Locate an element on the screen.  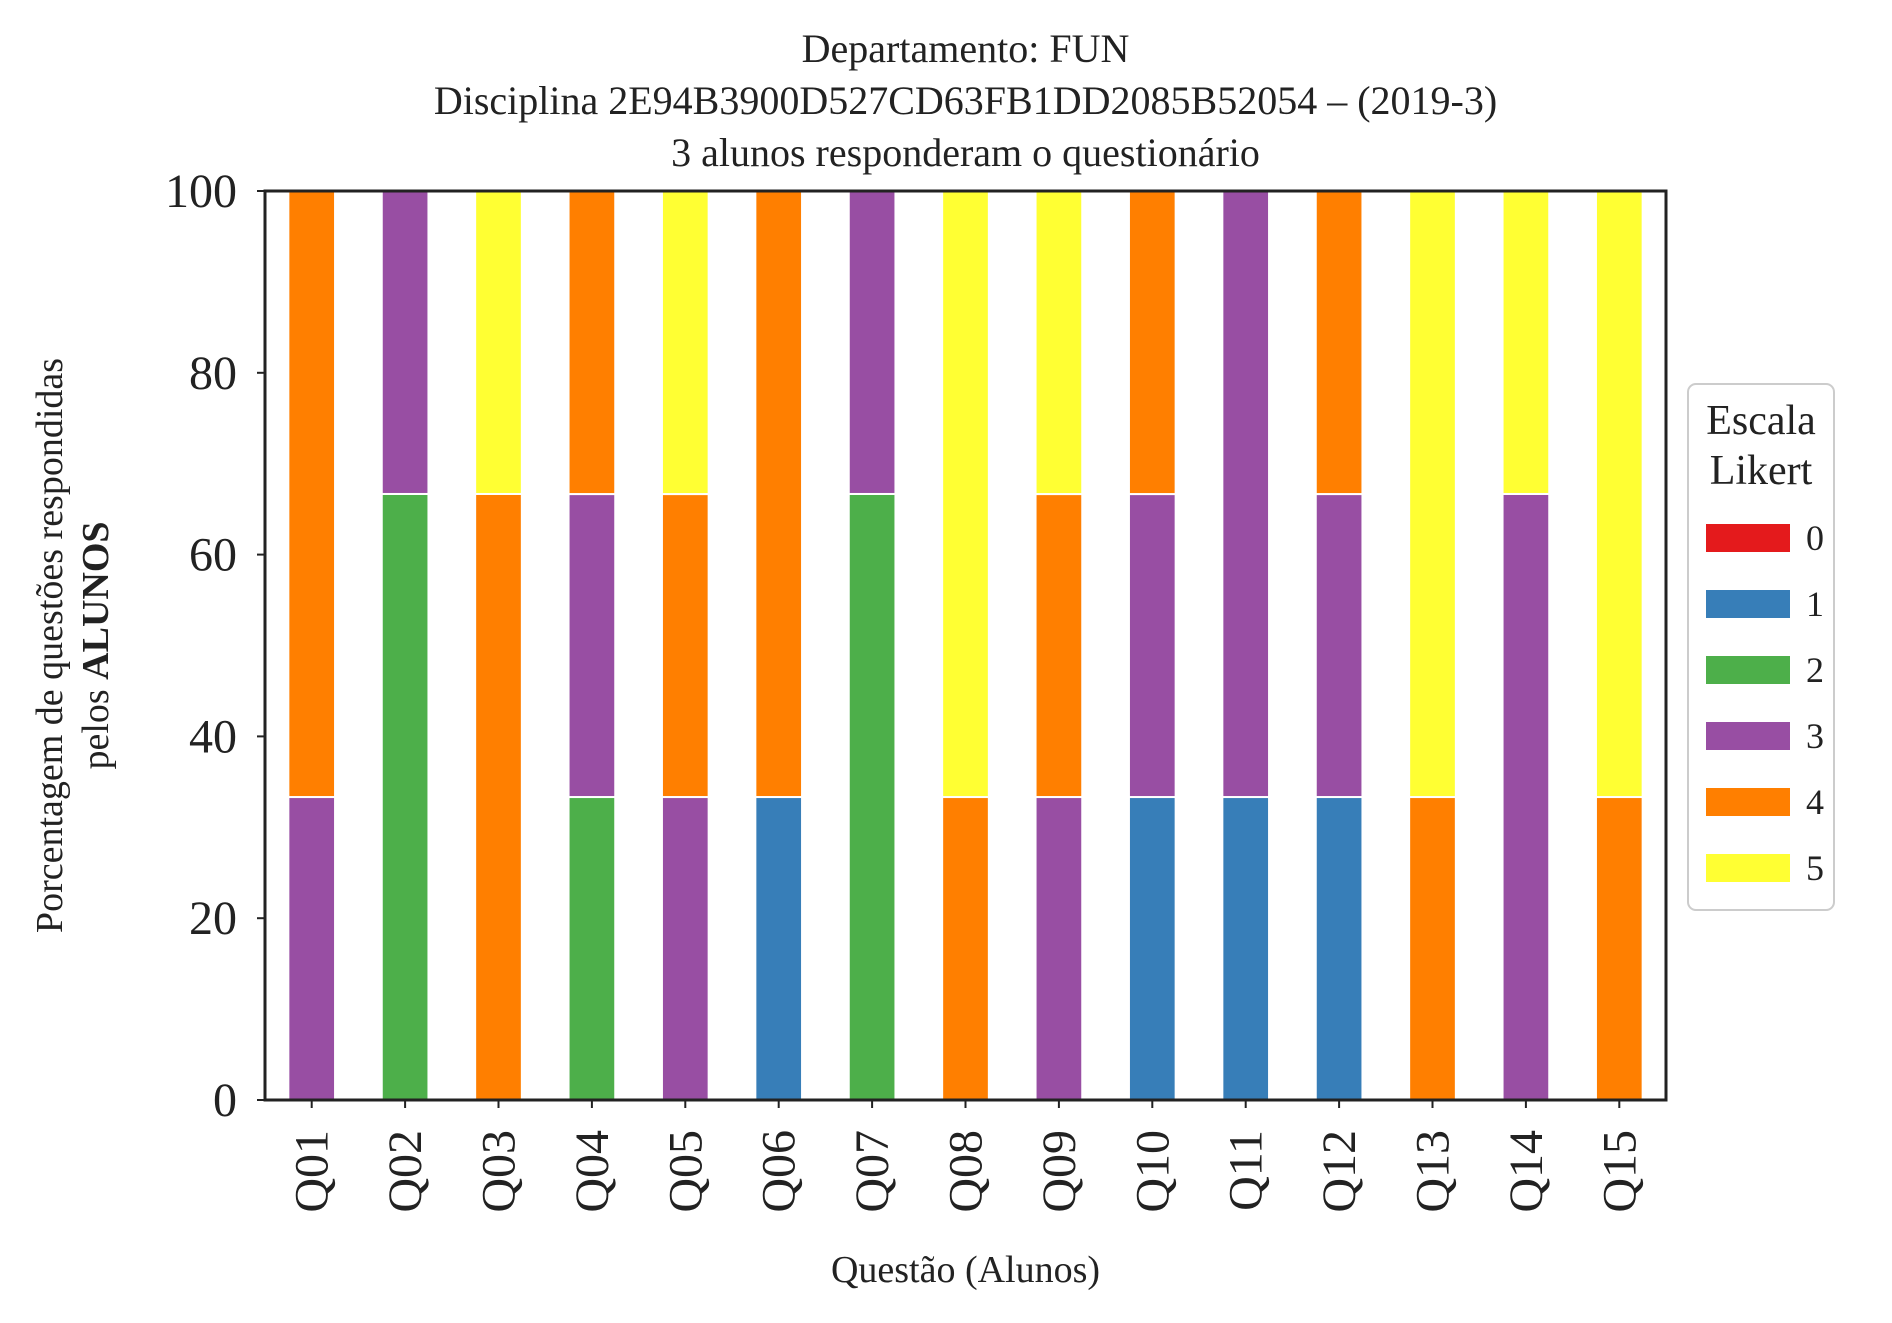
y-tick-label: 80 is located at coordinates (213, 373).